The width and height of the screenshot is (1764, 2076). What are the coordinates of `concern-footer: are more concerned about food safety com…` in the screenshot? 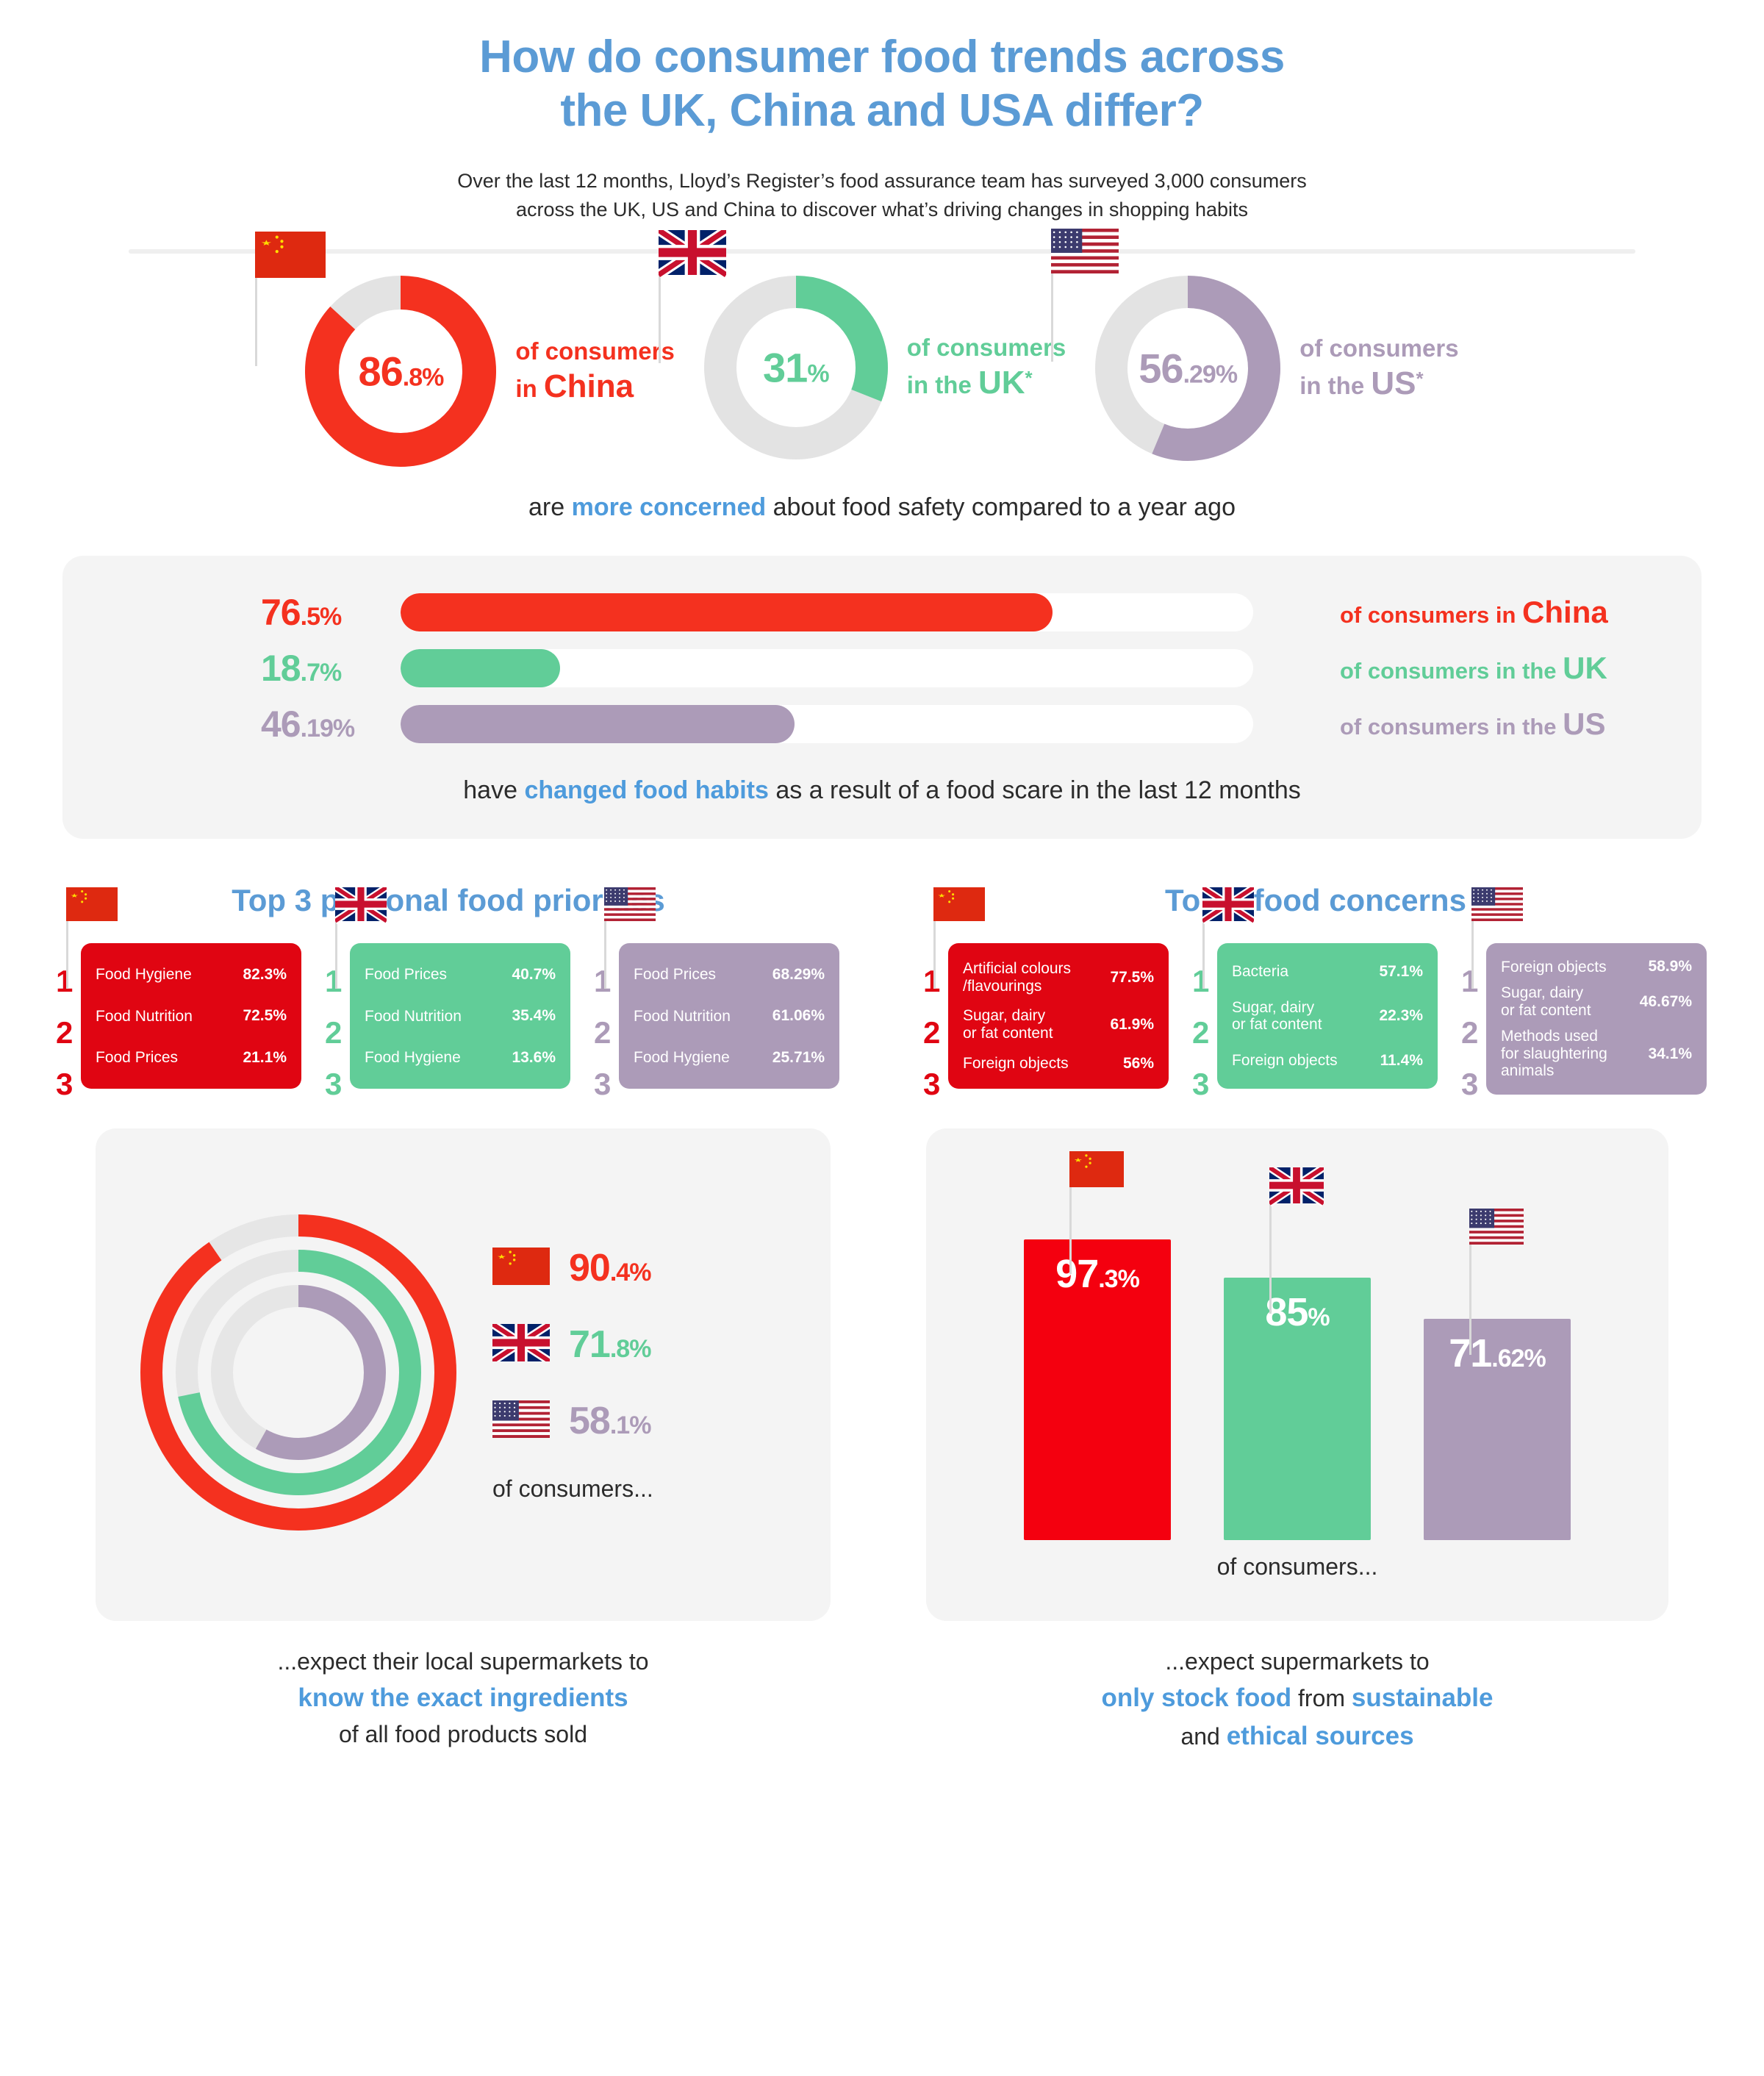 It's located at (882, 507).